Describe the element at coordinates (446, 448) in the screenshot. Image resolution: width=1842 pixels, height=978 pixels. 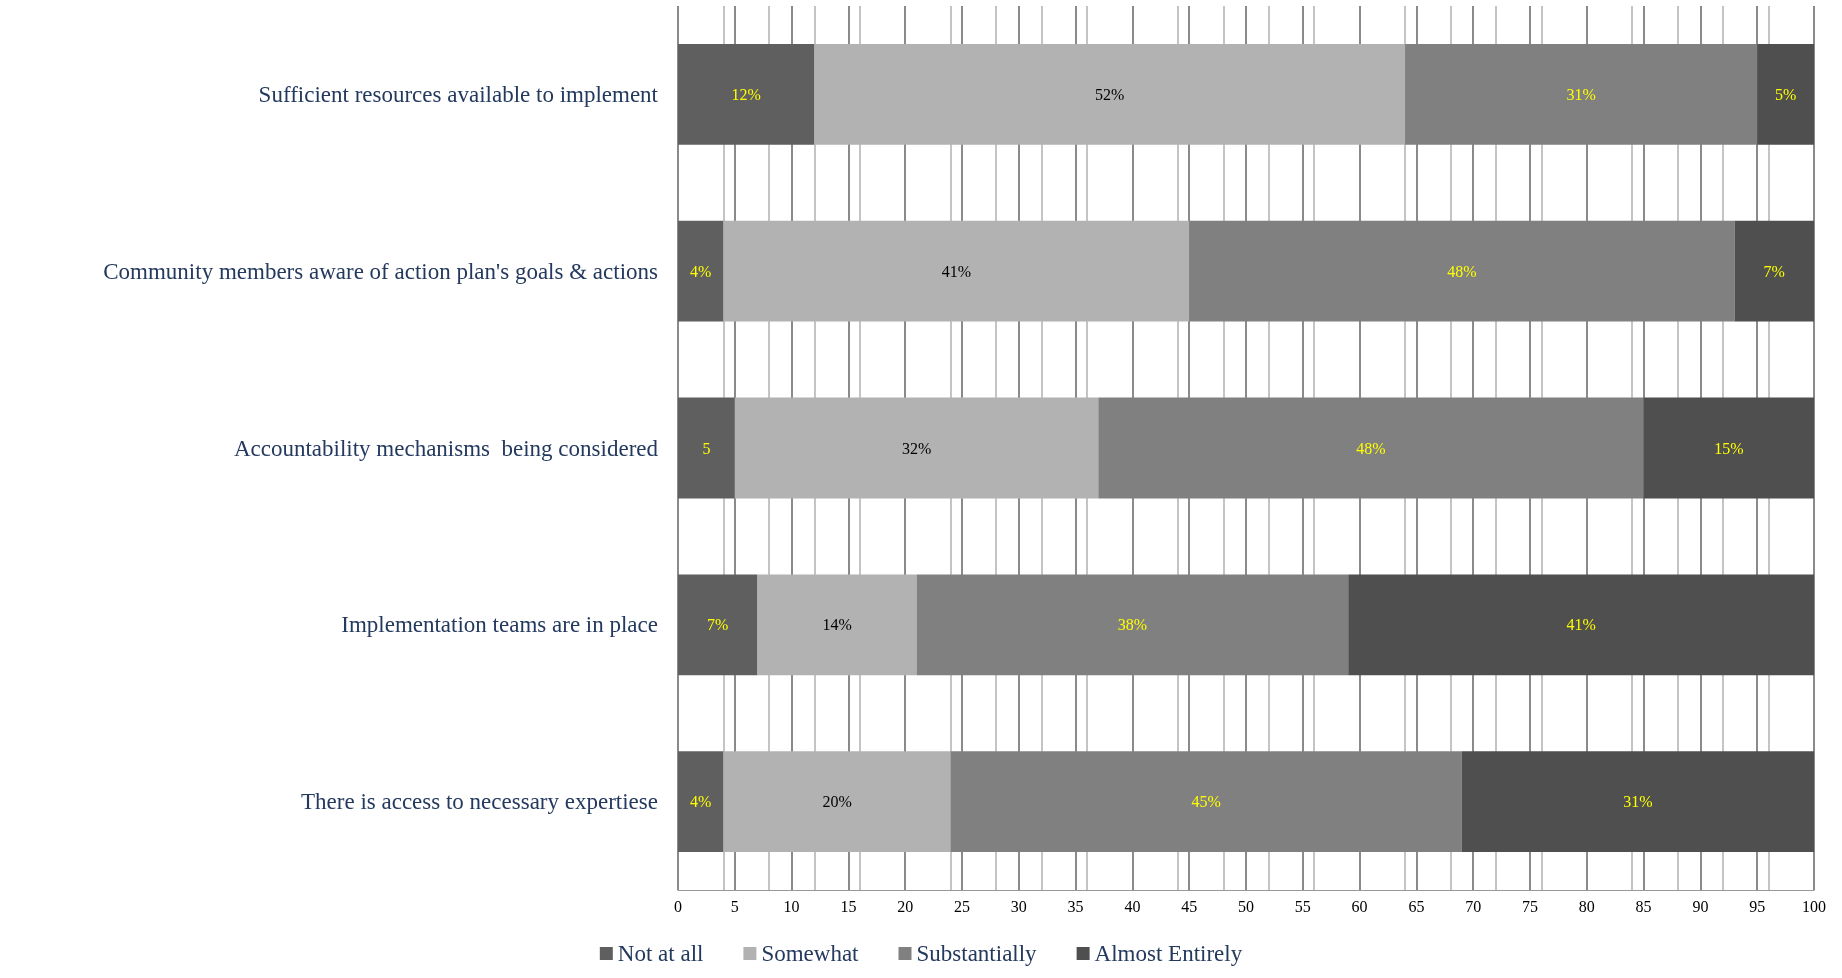
I see `y-tick-label: Accountability mechanisms being considered` at that location.